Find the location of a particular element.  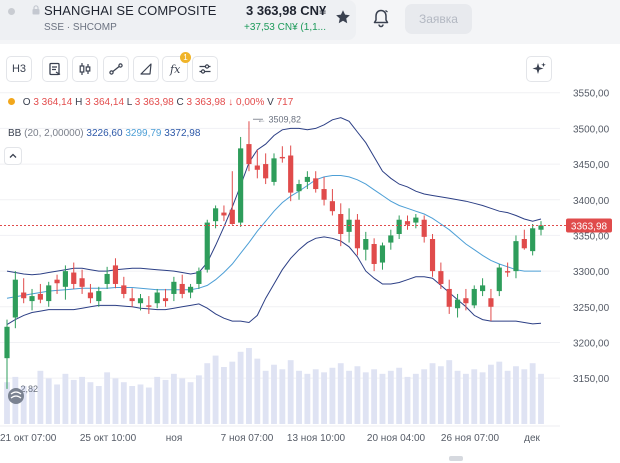

chart-type-button is located at coordinates (85, 69).